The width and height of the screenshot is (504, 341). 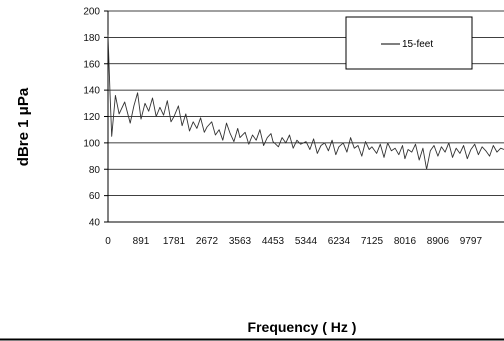 What do you see at coordinates (91, 143) in the screenshot?
I see `y-tick-label: 100` at bounding box center [91, 143].